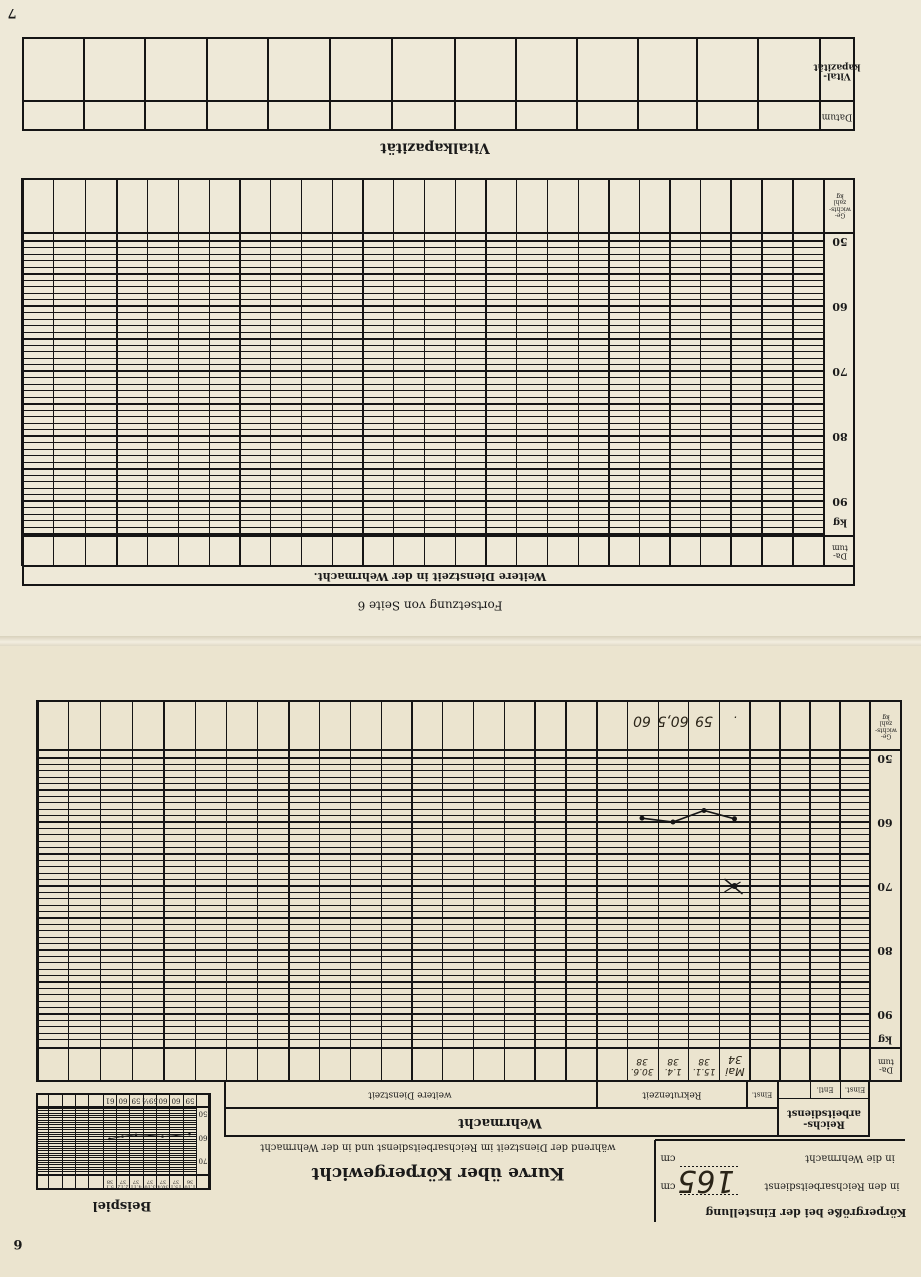 This screenshot has height=1277, width=921. What do you see at coordinates (123, 1107) in the screenshot?
I see `example-header-divider` at bounding box center [123, 1107].